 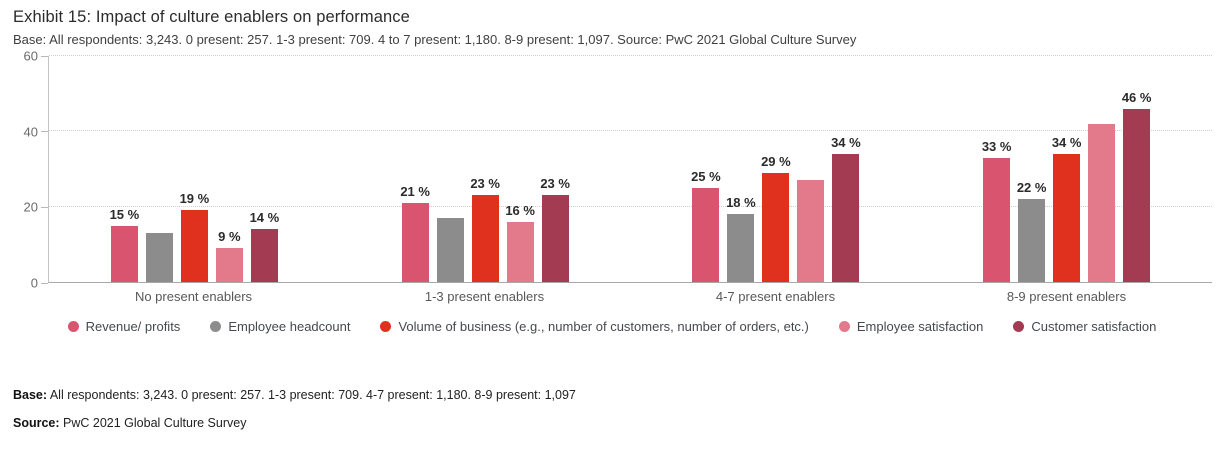 I want to click on bar-value-label: 46 %, so click(x=1136, y=97).